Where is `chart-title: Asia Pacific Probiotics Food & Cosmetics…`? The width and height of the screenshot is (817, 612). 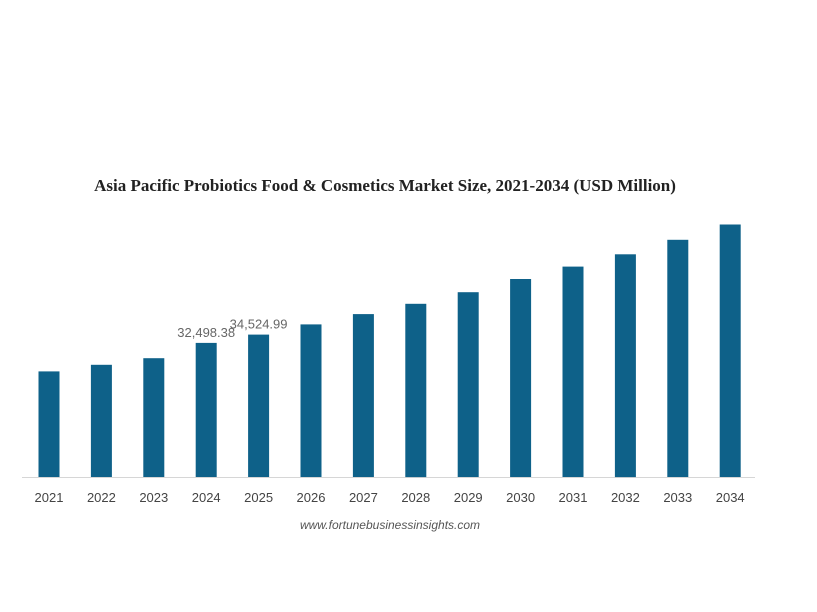
chart-title: Asia Pacific Probiotics Food & Cosmetics… is located at coordinates (385, 185).